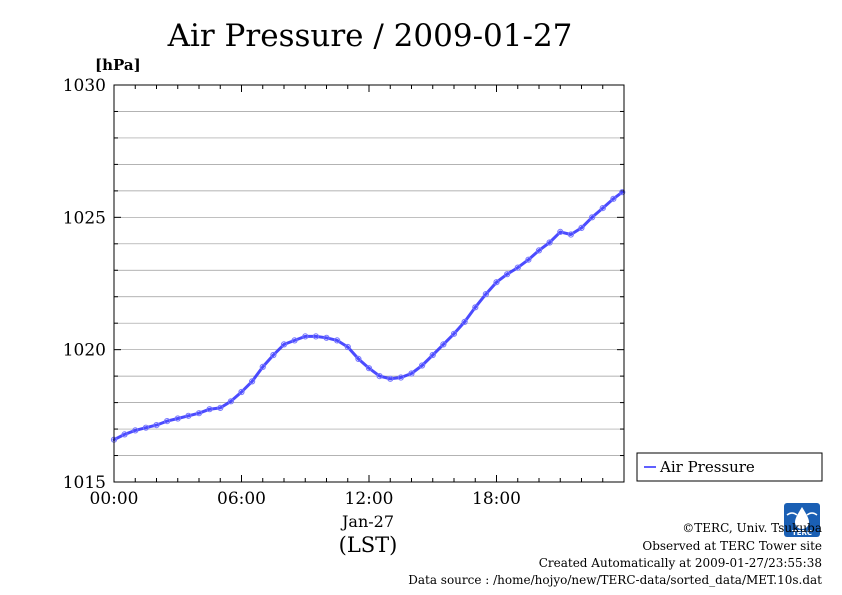 The image size is (842, 595). What do you see at coordinates (802, 533) in the screenshot?
I see `logo-text: TERC` at bounding box center [802, 533].